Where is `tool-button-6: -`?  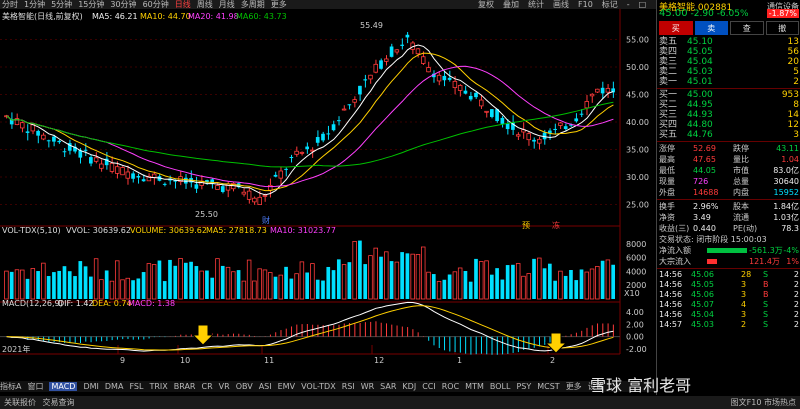
tool-button-6: - is located at coordinates (628, 4).